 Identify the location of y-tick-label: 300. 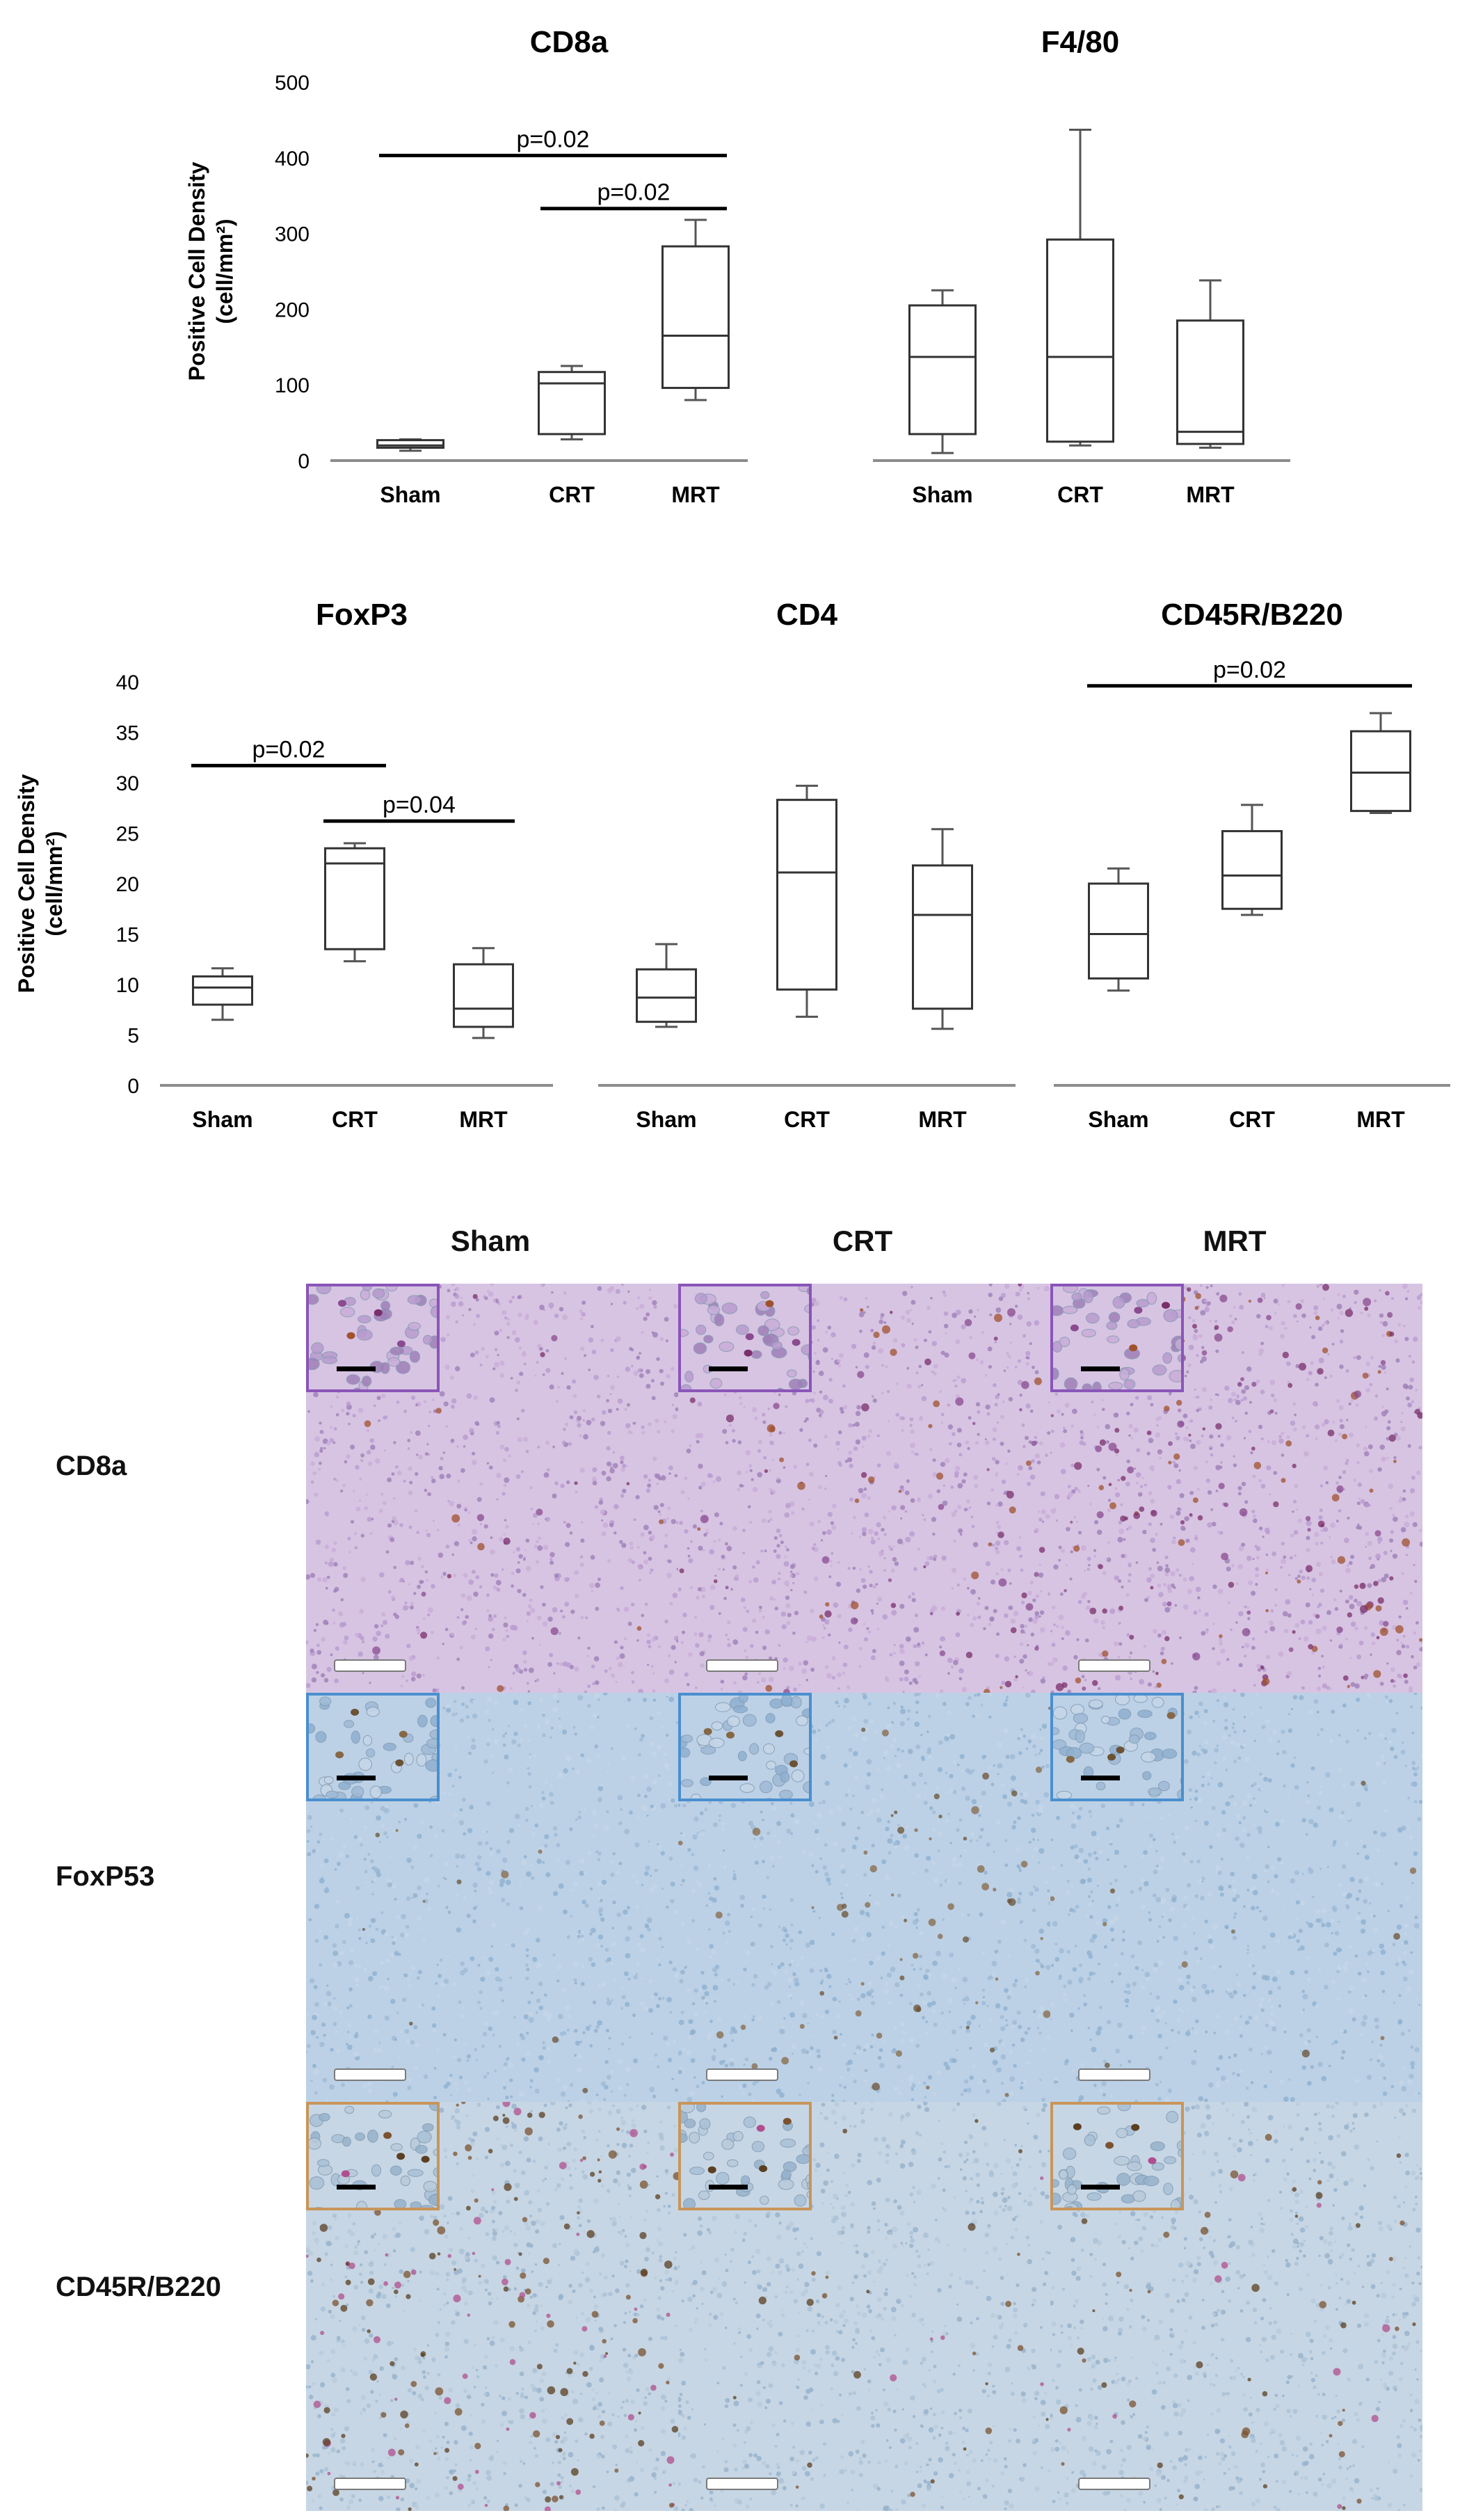
(292, 234).